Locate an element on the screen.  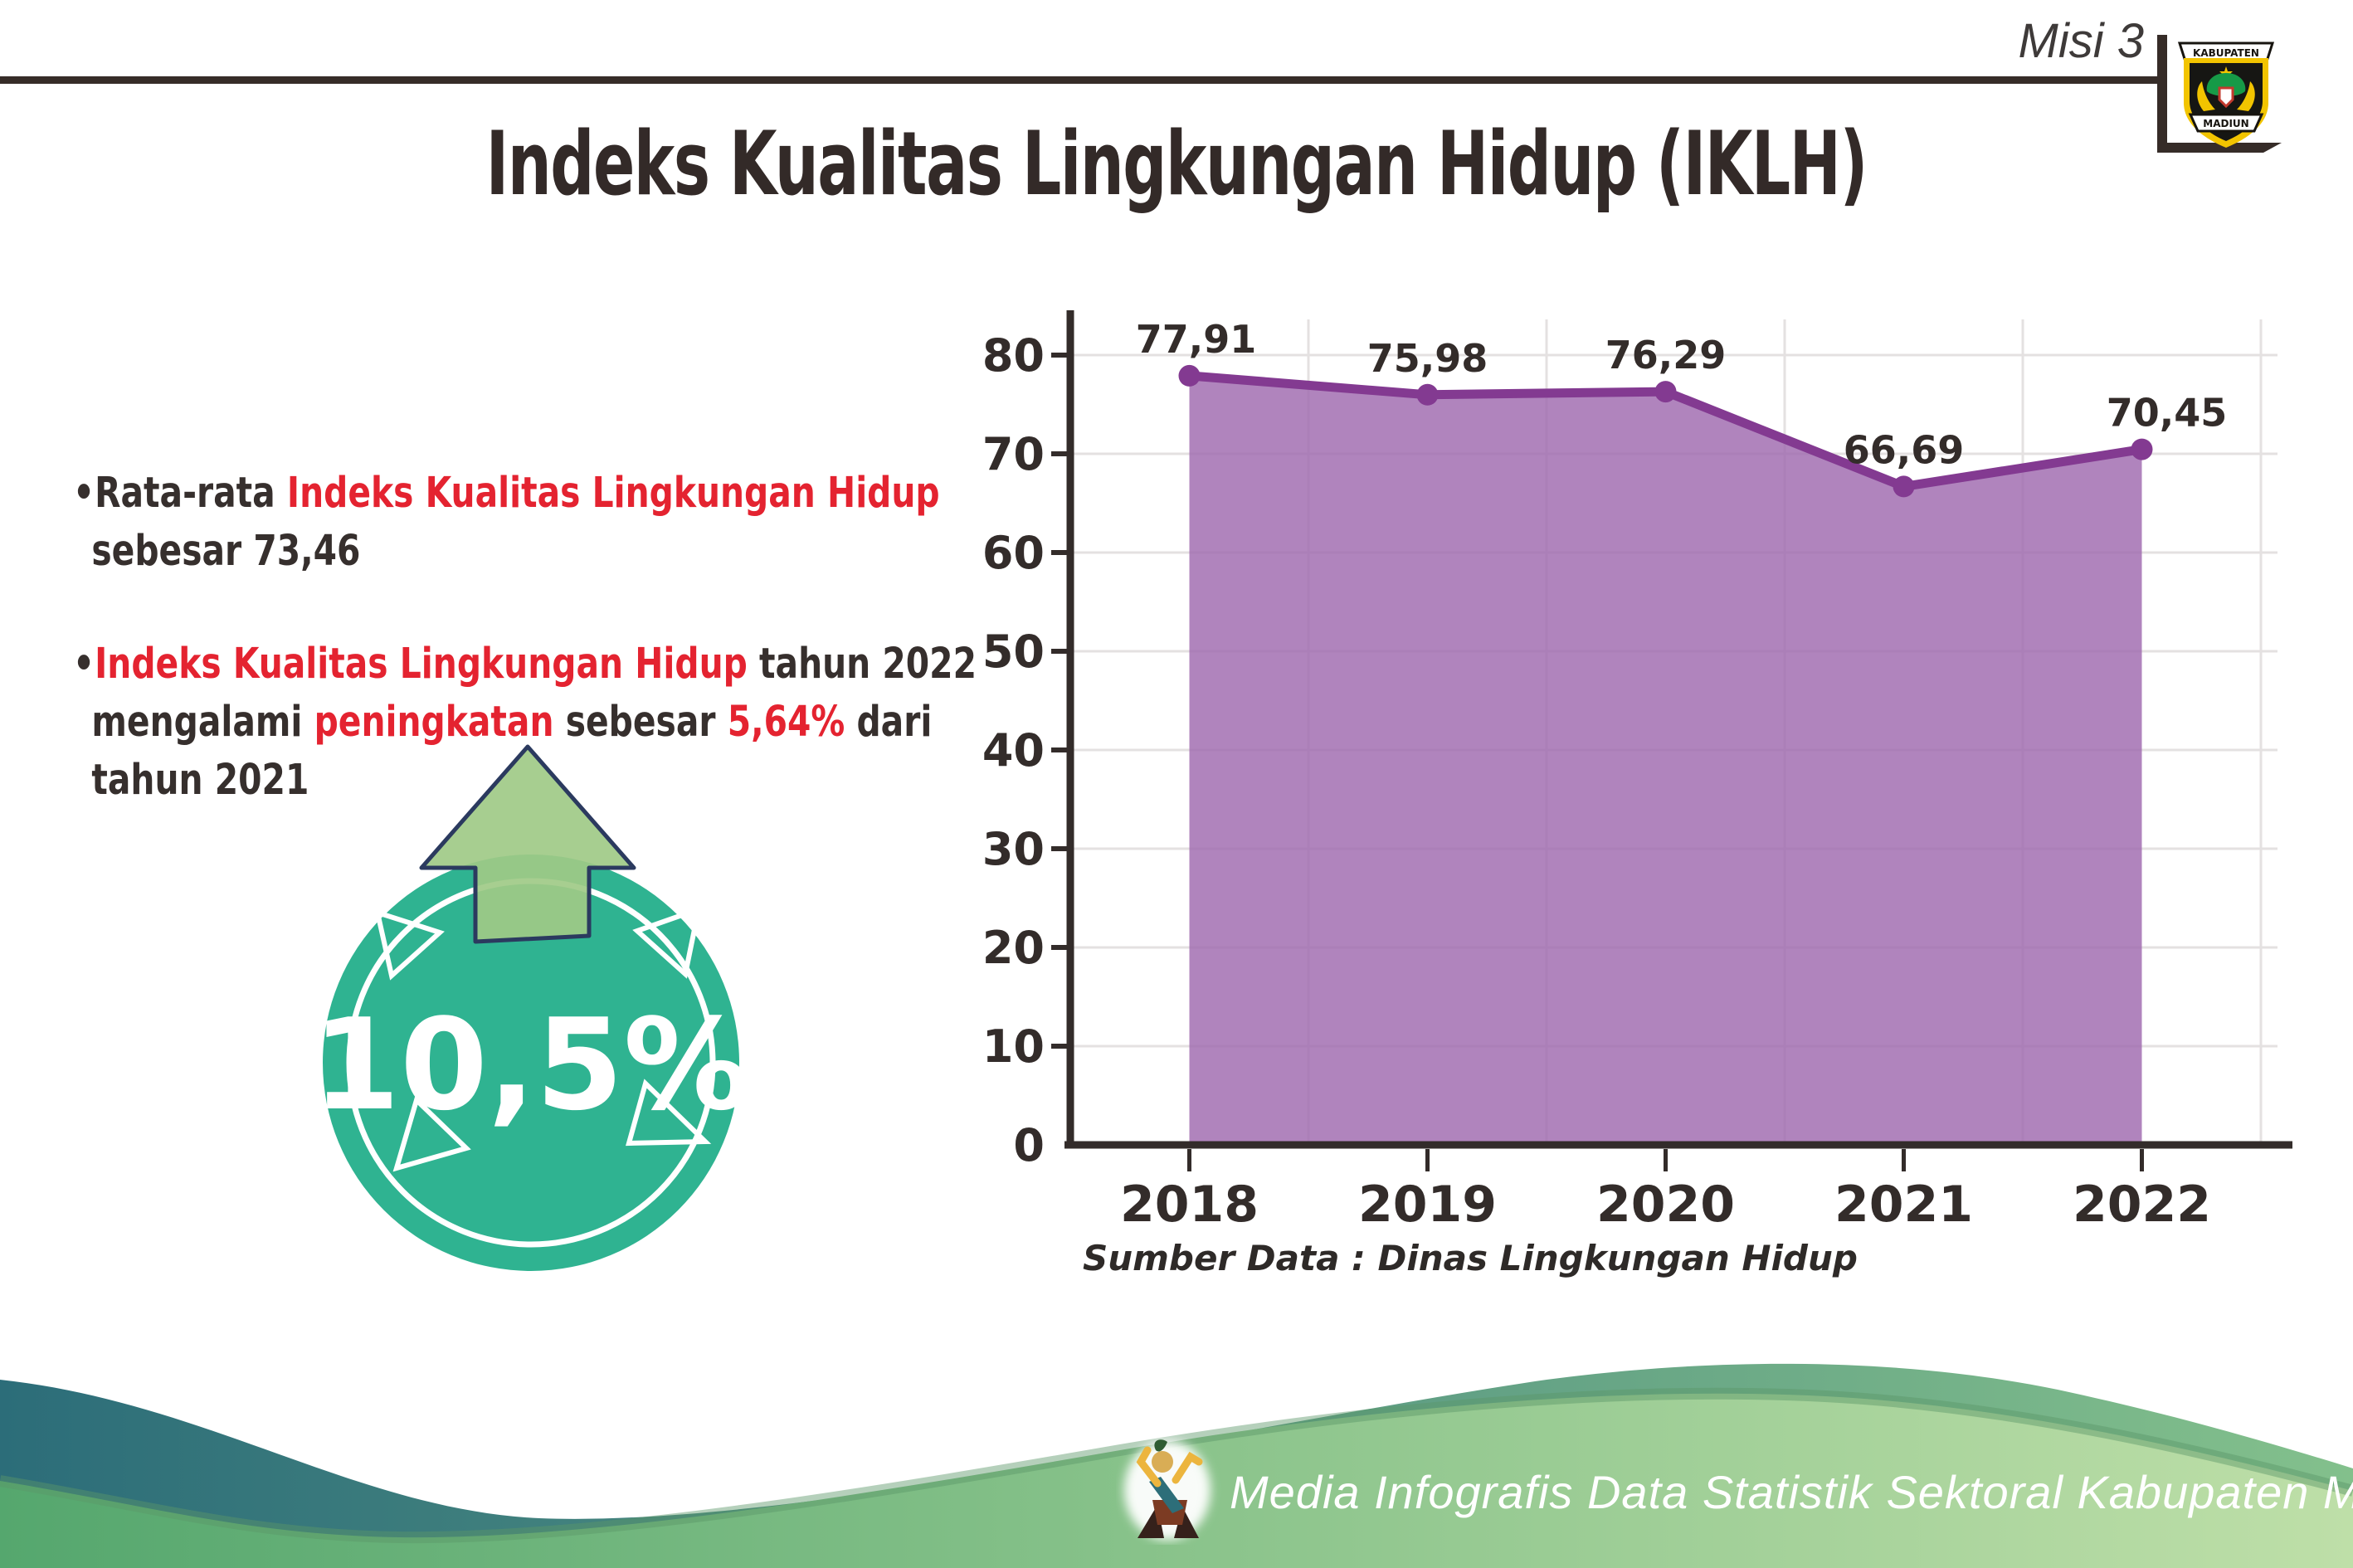
svg-text: 80 is located at coordinates (1014, 355).